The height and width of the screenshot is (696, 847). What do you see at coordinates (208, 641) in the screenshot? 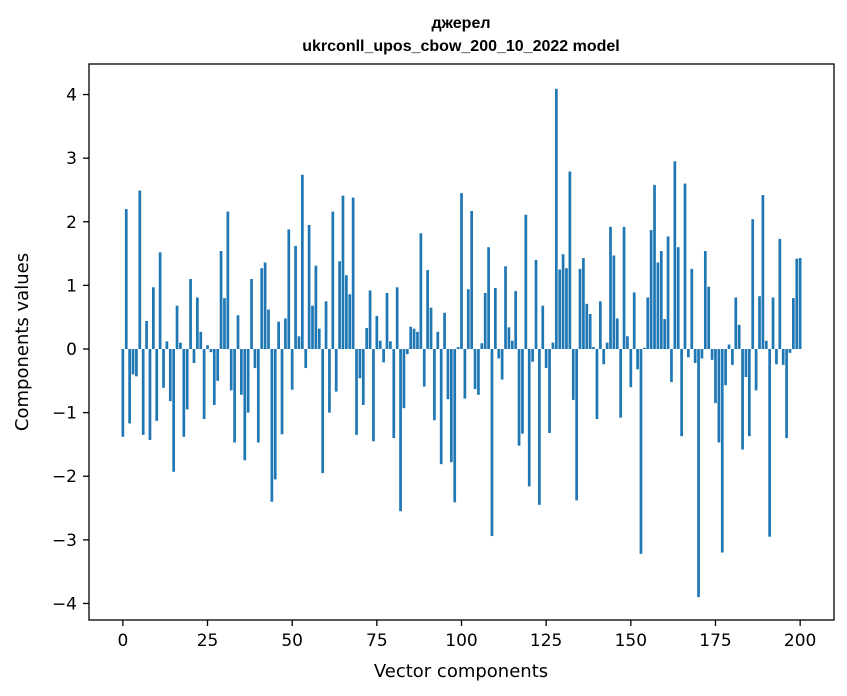
I see `x-tick-label: 25` at bounding box center [208, 641].